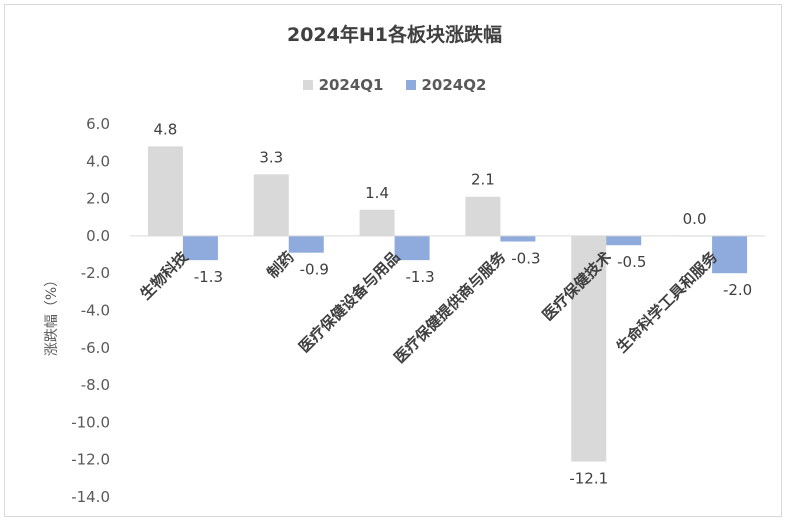 Image resolution: width=789 pixels, height=524 pixels. What do you see at coordinates (271, 157) in the screenshot?
I see `data-label-2024q1-1: 3.3` at bounding box center [271, 157].